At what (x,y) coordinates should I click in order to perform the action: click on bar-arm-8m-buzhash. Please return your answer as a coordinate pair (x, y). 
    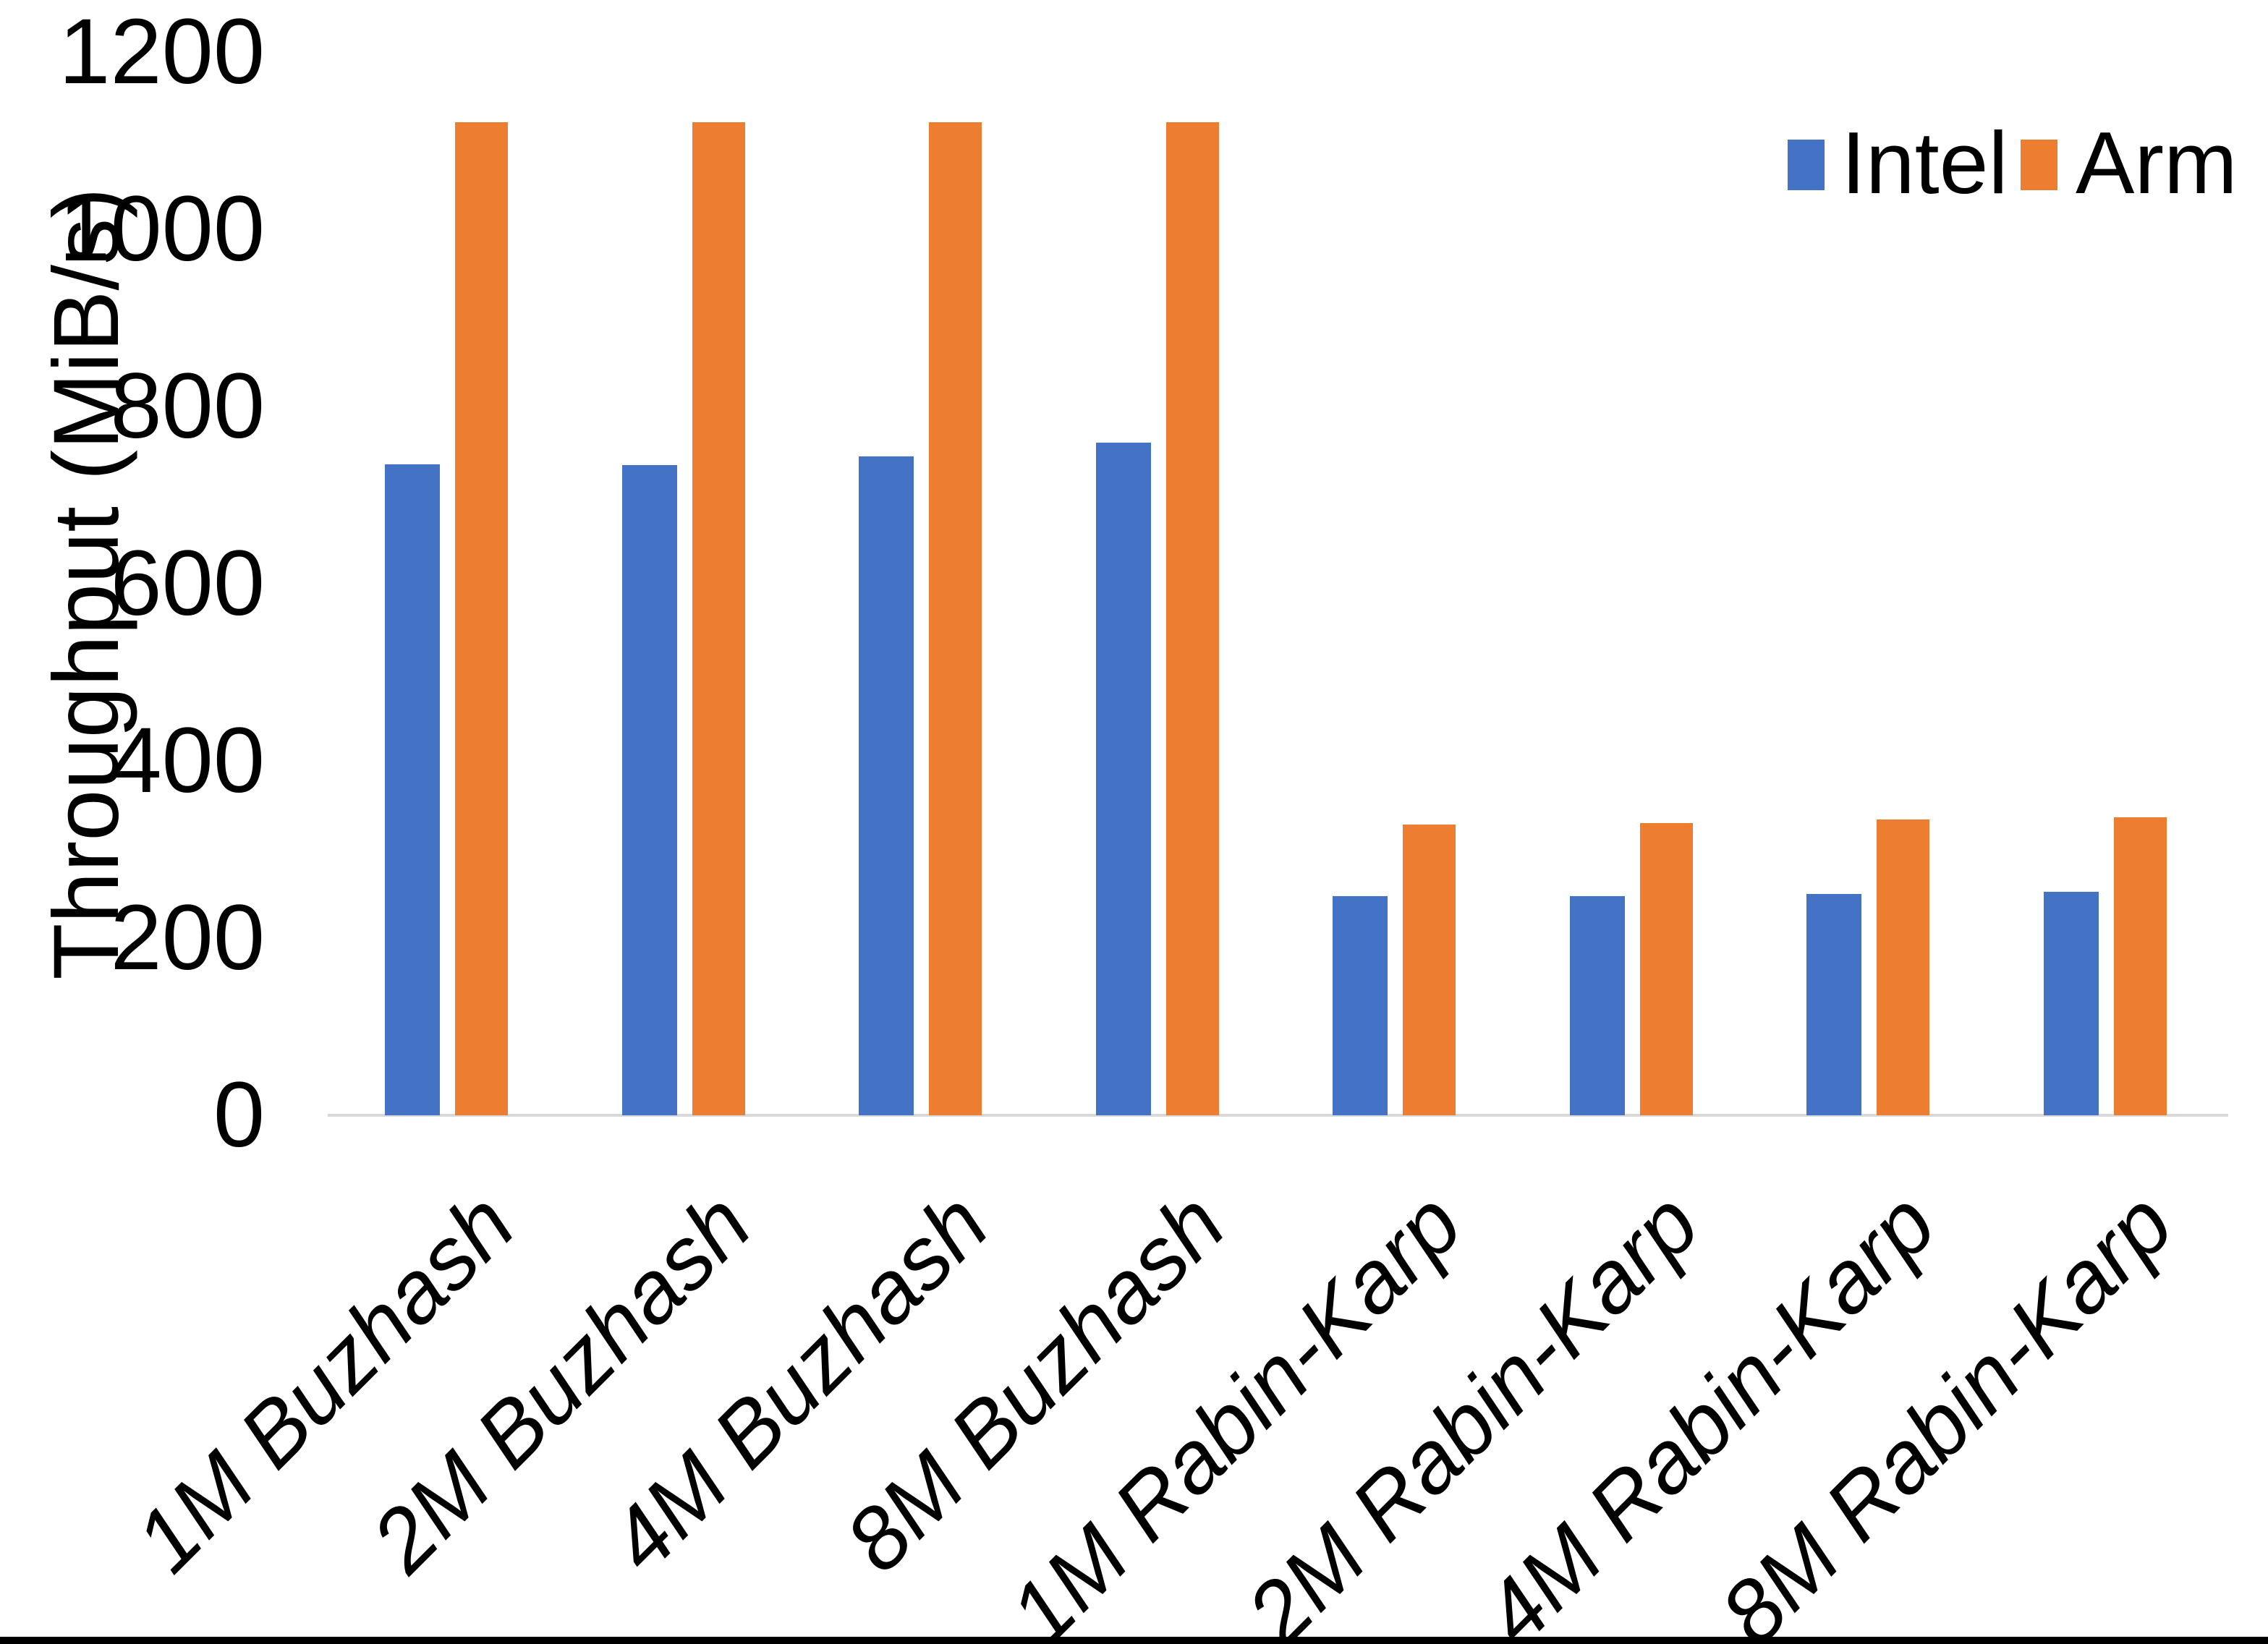
    Looking at the image, I should click on (1192, 618).